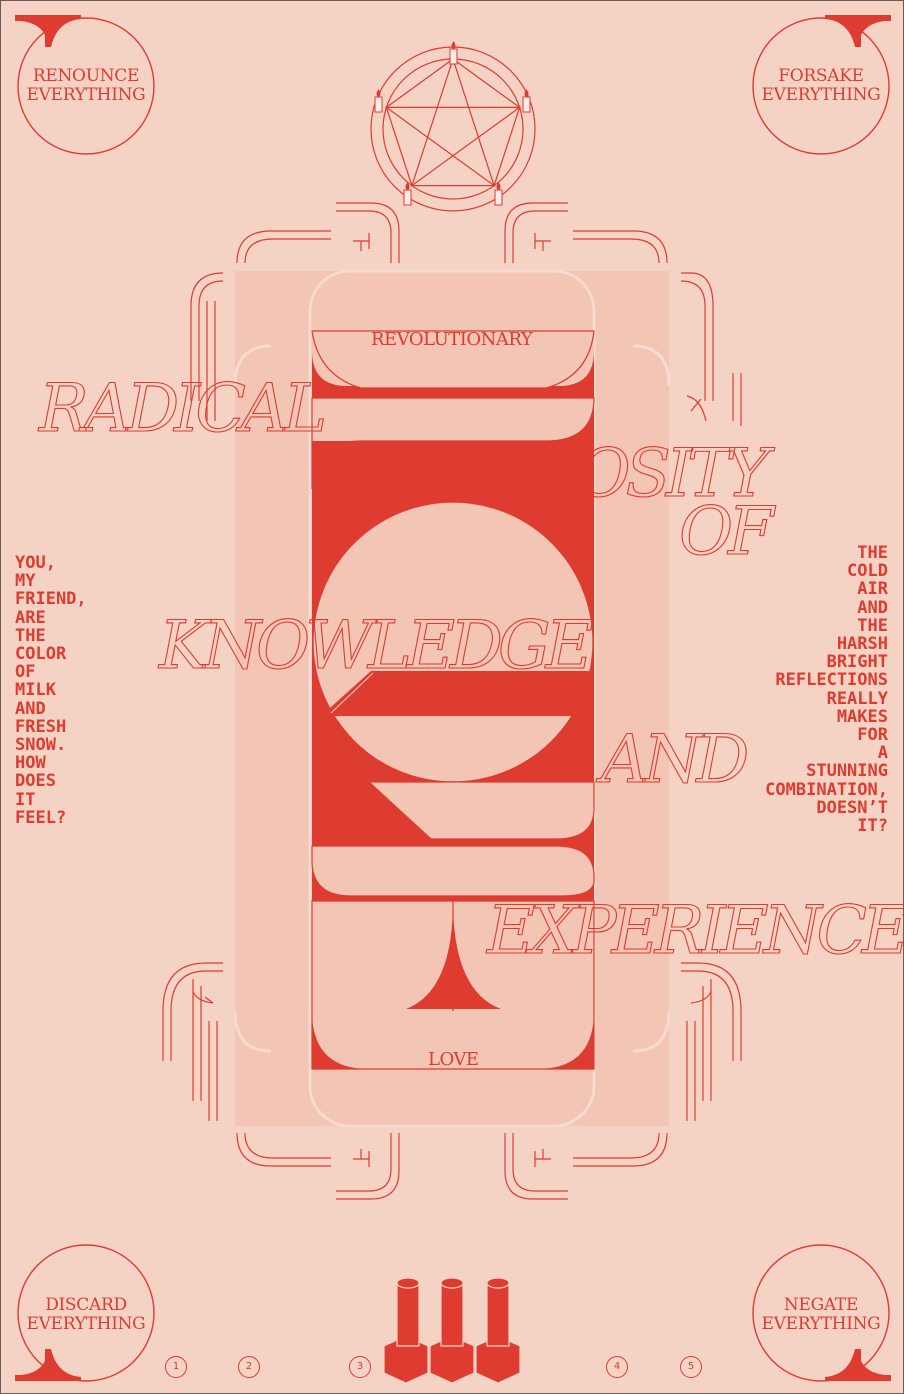 The image size is (904, 1394). What do you see at coordinates (86, 76) in the screenshot?
I see `corner-line: RENOUNCE` at bounding box center [86, 76].